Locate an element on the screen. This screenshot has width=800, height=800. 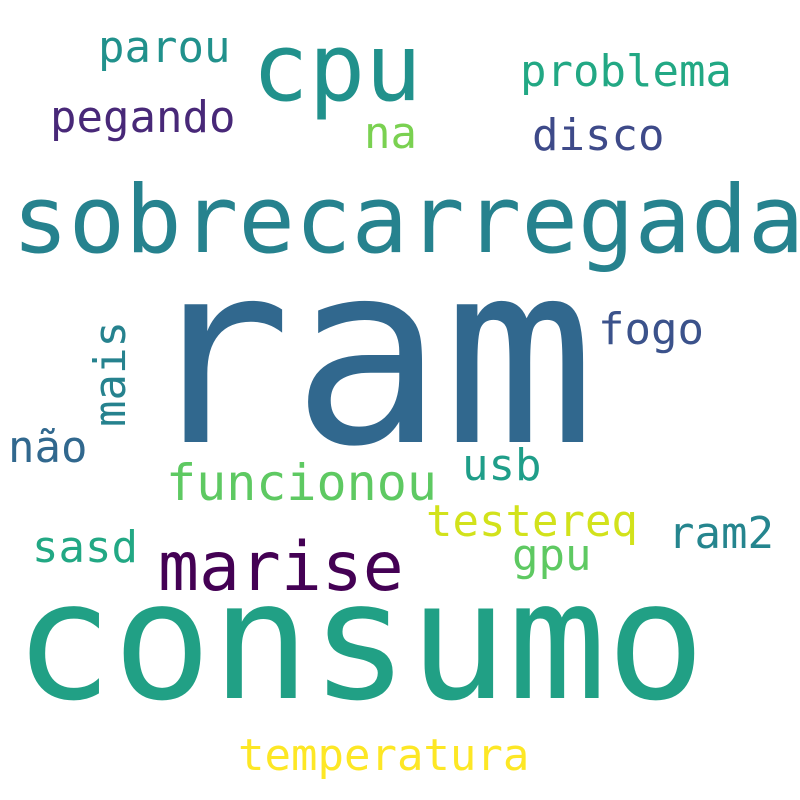
word-nao: não is located at coordinates (48, 447).